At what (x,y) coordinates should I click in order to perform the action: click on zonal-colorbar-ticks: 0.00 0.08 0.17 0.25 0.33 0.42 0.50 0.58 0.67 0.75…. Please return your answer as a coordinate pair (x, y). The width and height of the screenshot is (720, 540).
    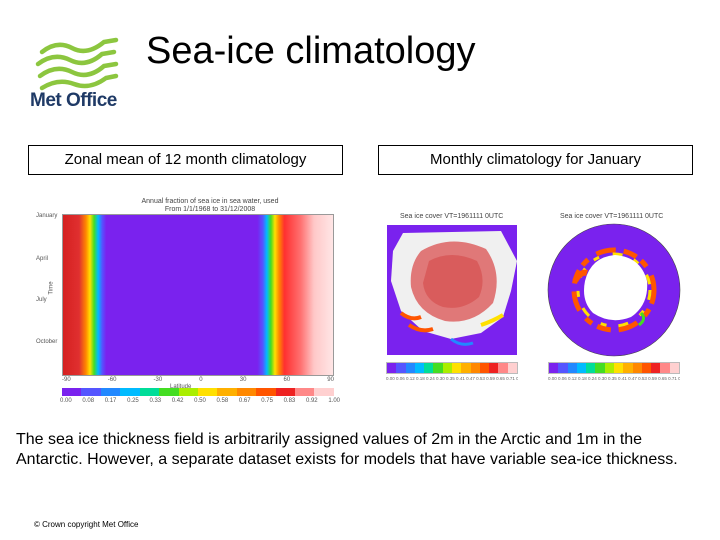
    Looking at the image, I should click on (200, 401).